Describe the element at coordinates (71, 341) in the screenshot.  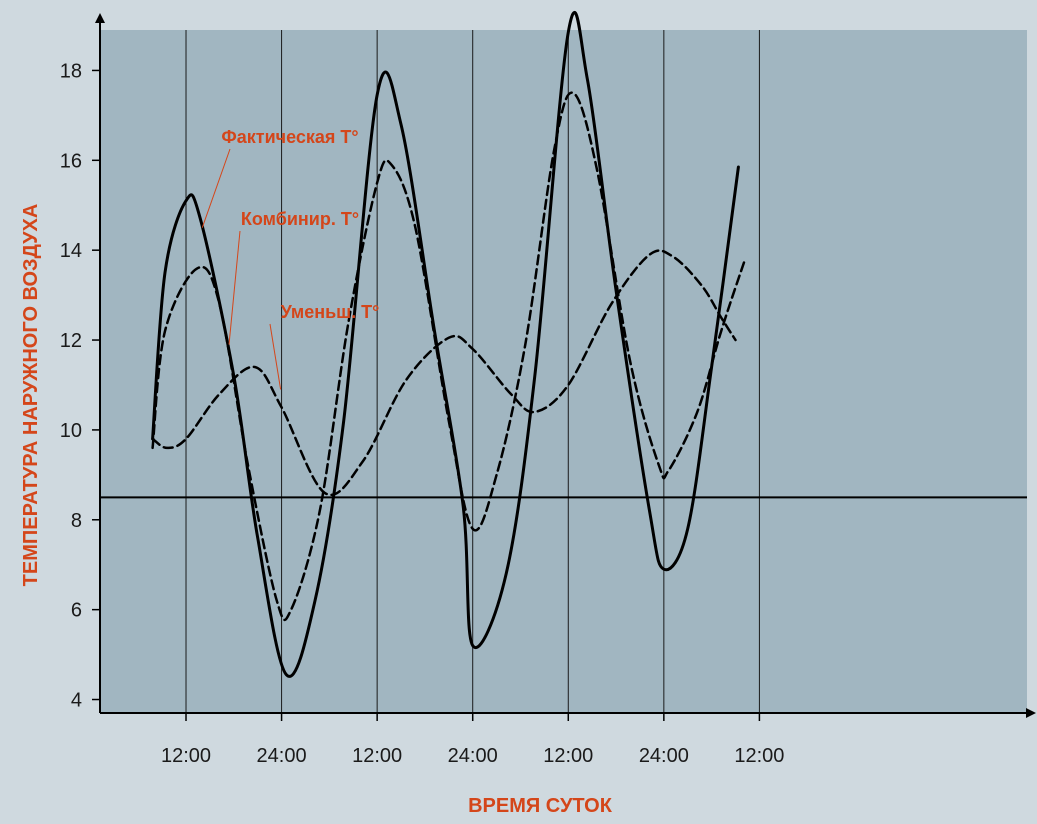
I see `y-tick-label: 12` at that location.